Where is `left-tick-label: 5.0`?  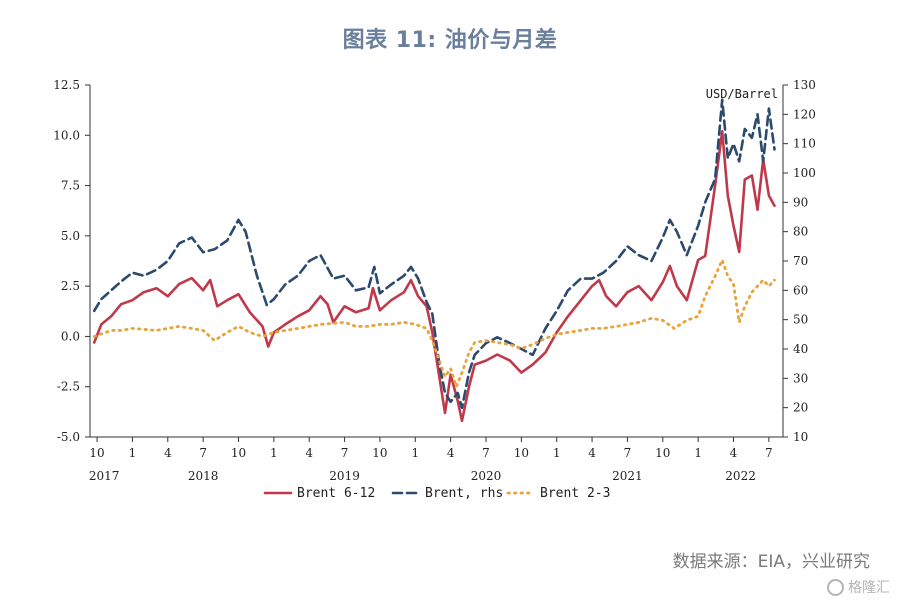
left-tick-label: 5.0 is located at coordinates (70, 236).